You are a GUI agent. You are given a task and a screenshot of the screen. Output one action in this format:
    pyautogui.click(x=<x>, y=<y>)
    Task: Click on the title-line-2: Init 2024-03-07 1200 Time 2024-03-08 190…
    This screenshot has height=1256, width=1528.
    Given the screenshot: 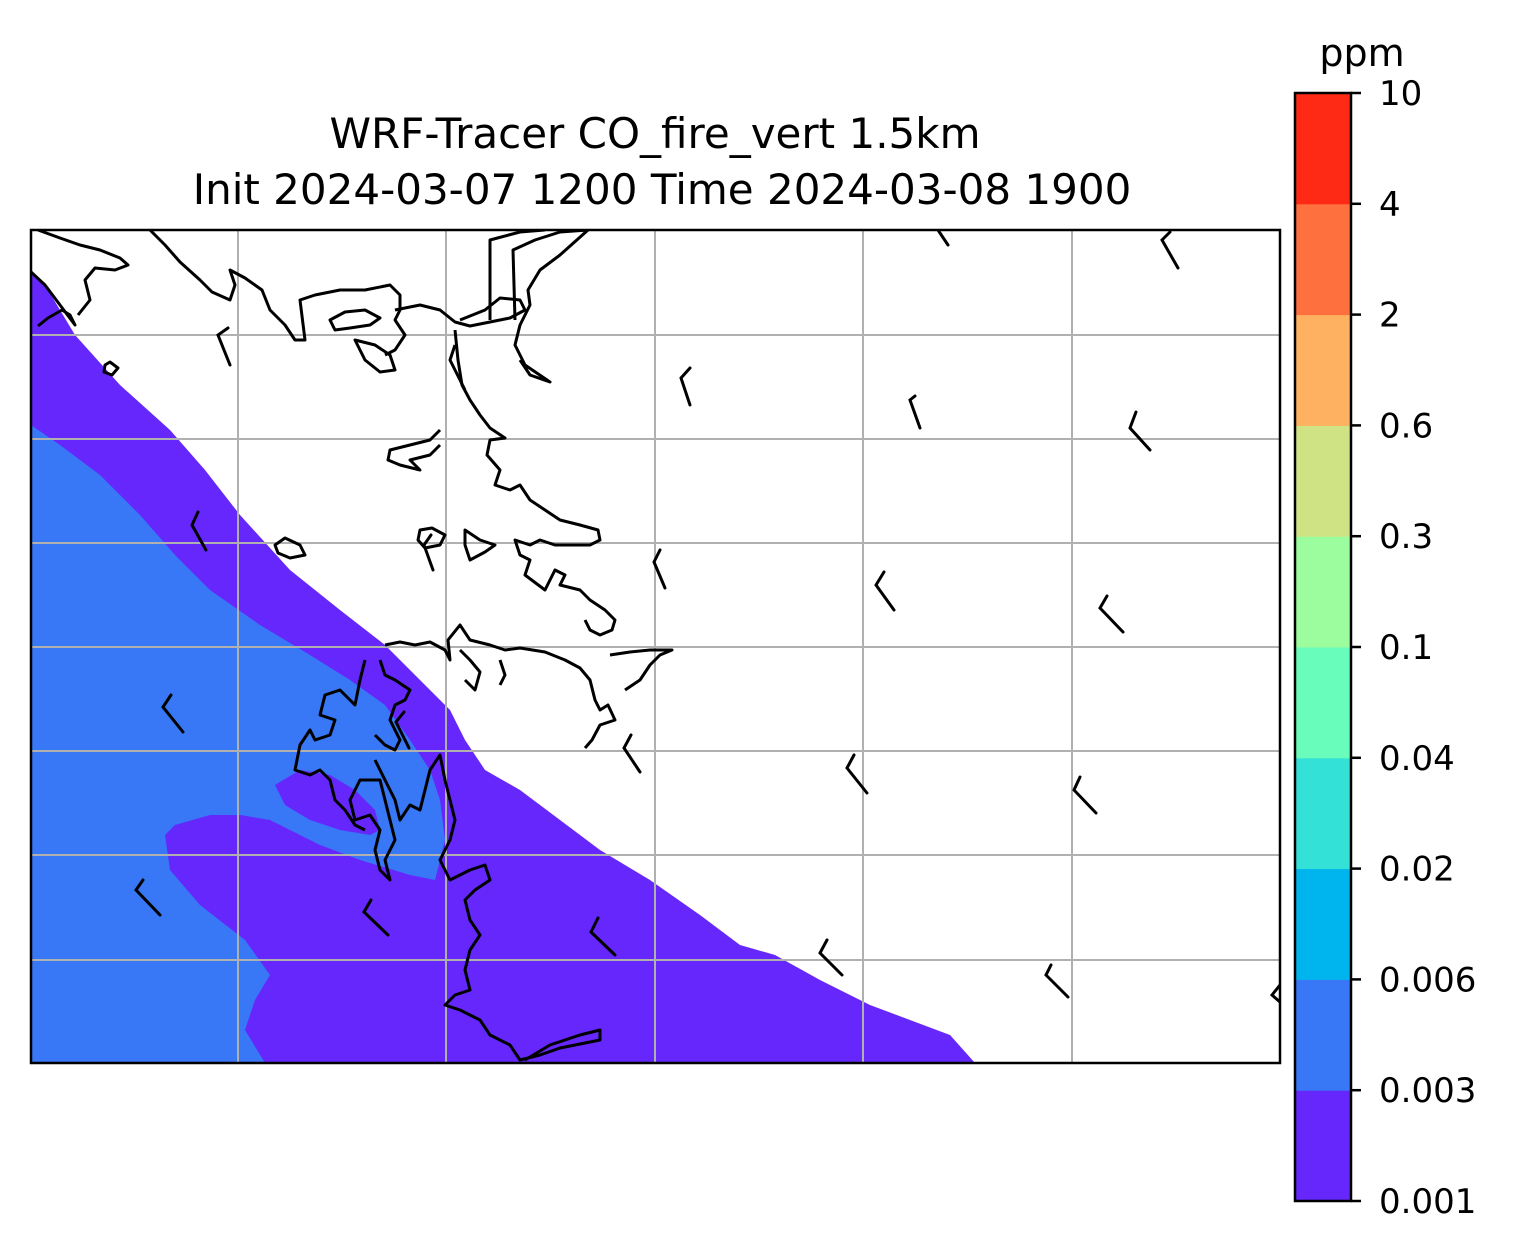 What is the action you would take?
    pyautogui.click(x=662, y=189)
    